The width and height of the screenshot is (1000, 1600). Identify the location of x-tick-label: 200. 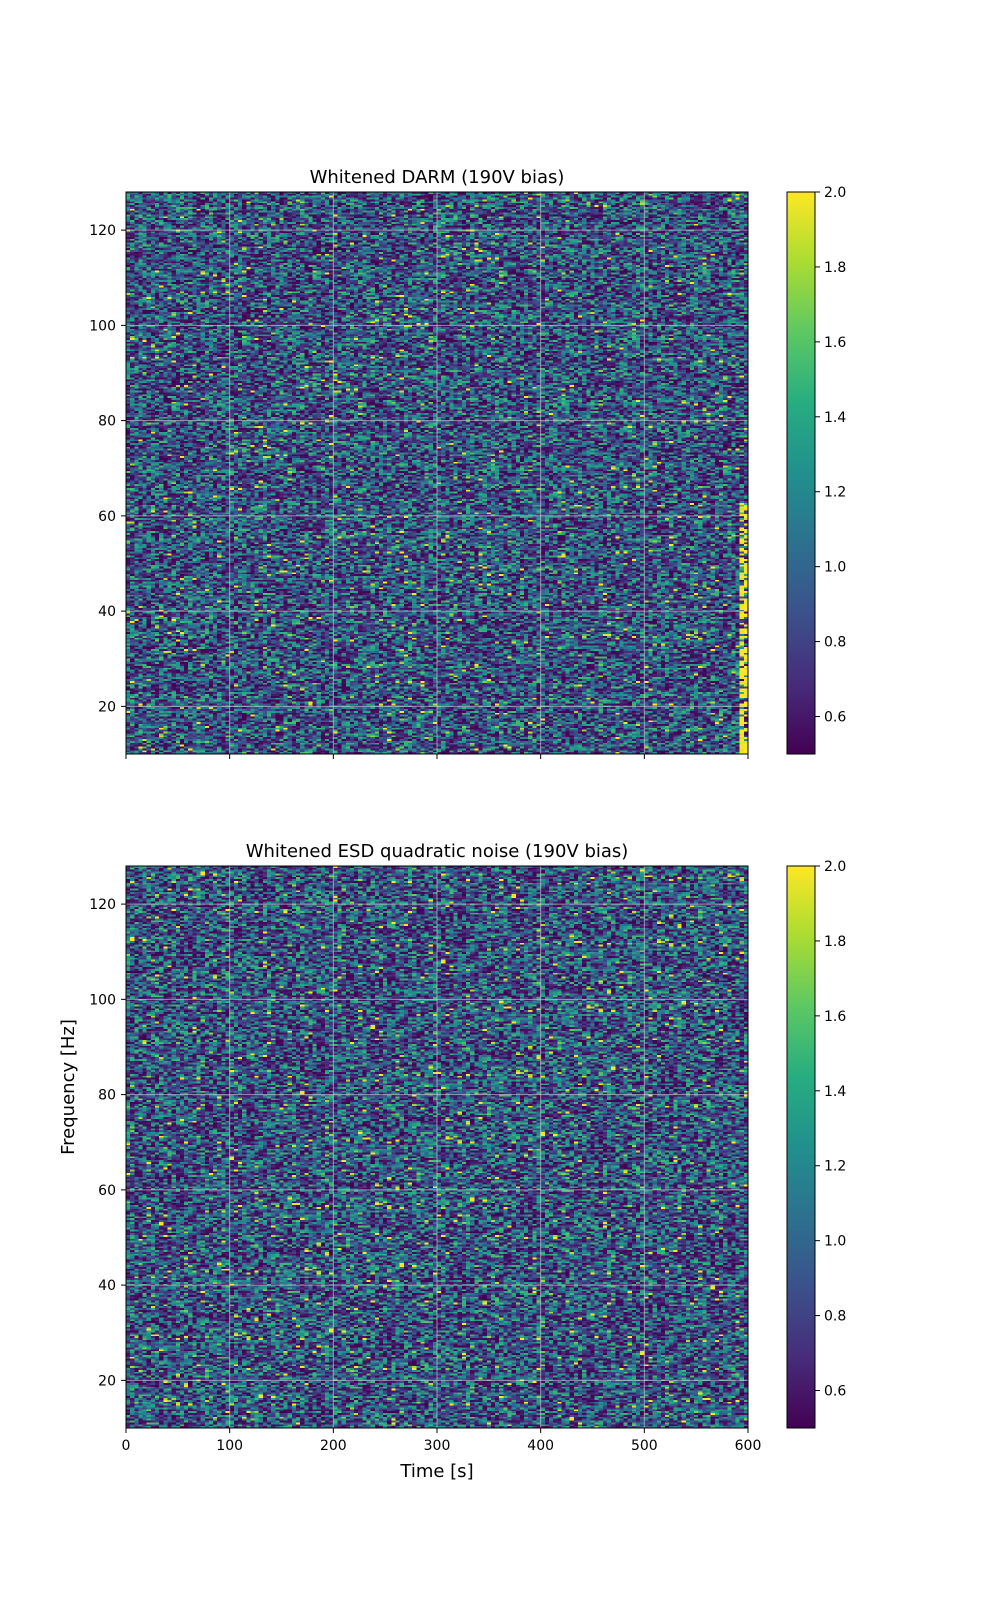
(333, 1446).